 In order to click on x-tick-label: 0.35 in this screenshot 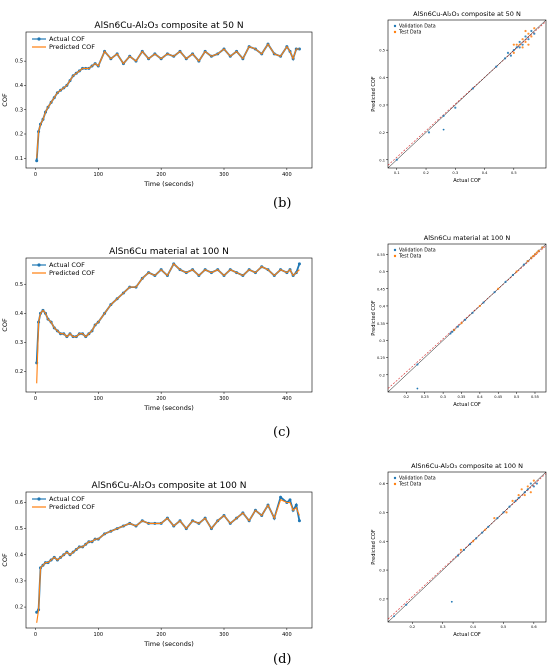, I will do `click(461, 397)`.